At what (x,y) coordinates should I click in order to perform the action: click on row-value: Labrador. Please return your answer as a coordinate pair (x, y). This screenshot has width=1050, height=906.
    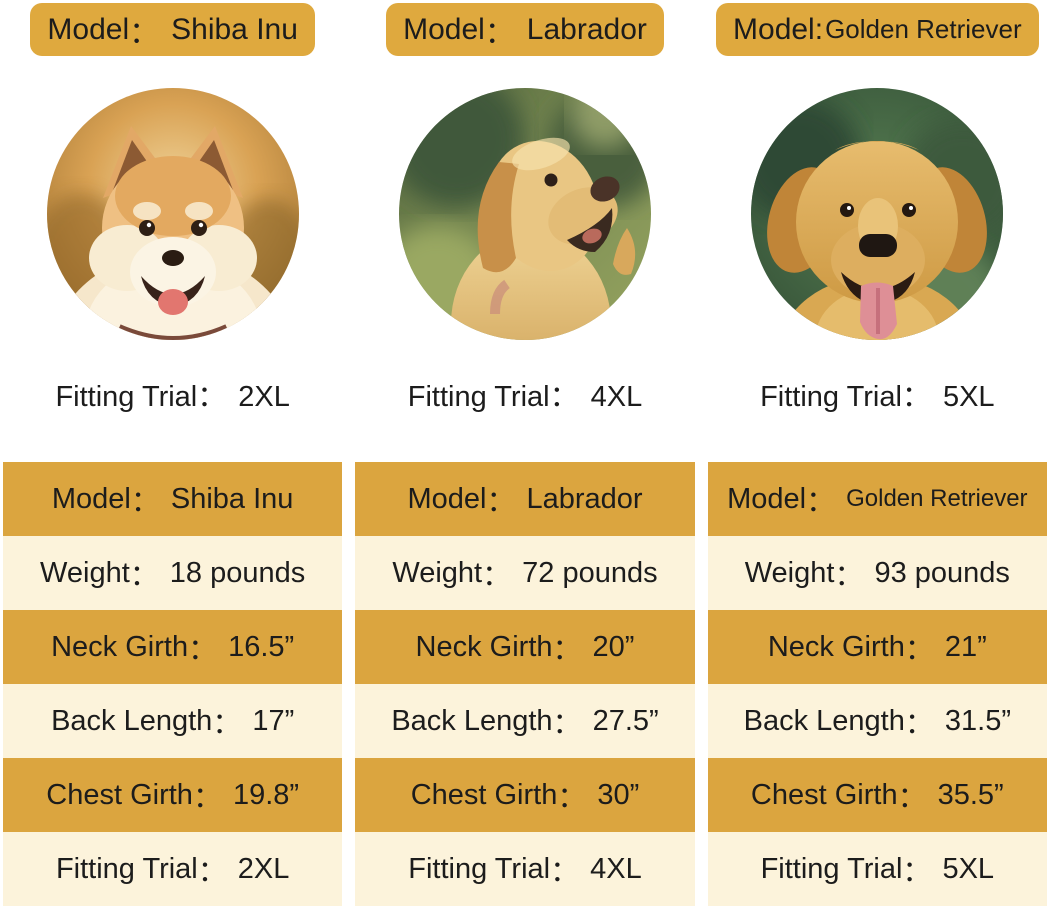
    Looking at the image, I should click on (584, 498).